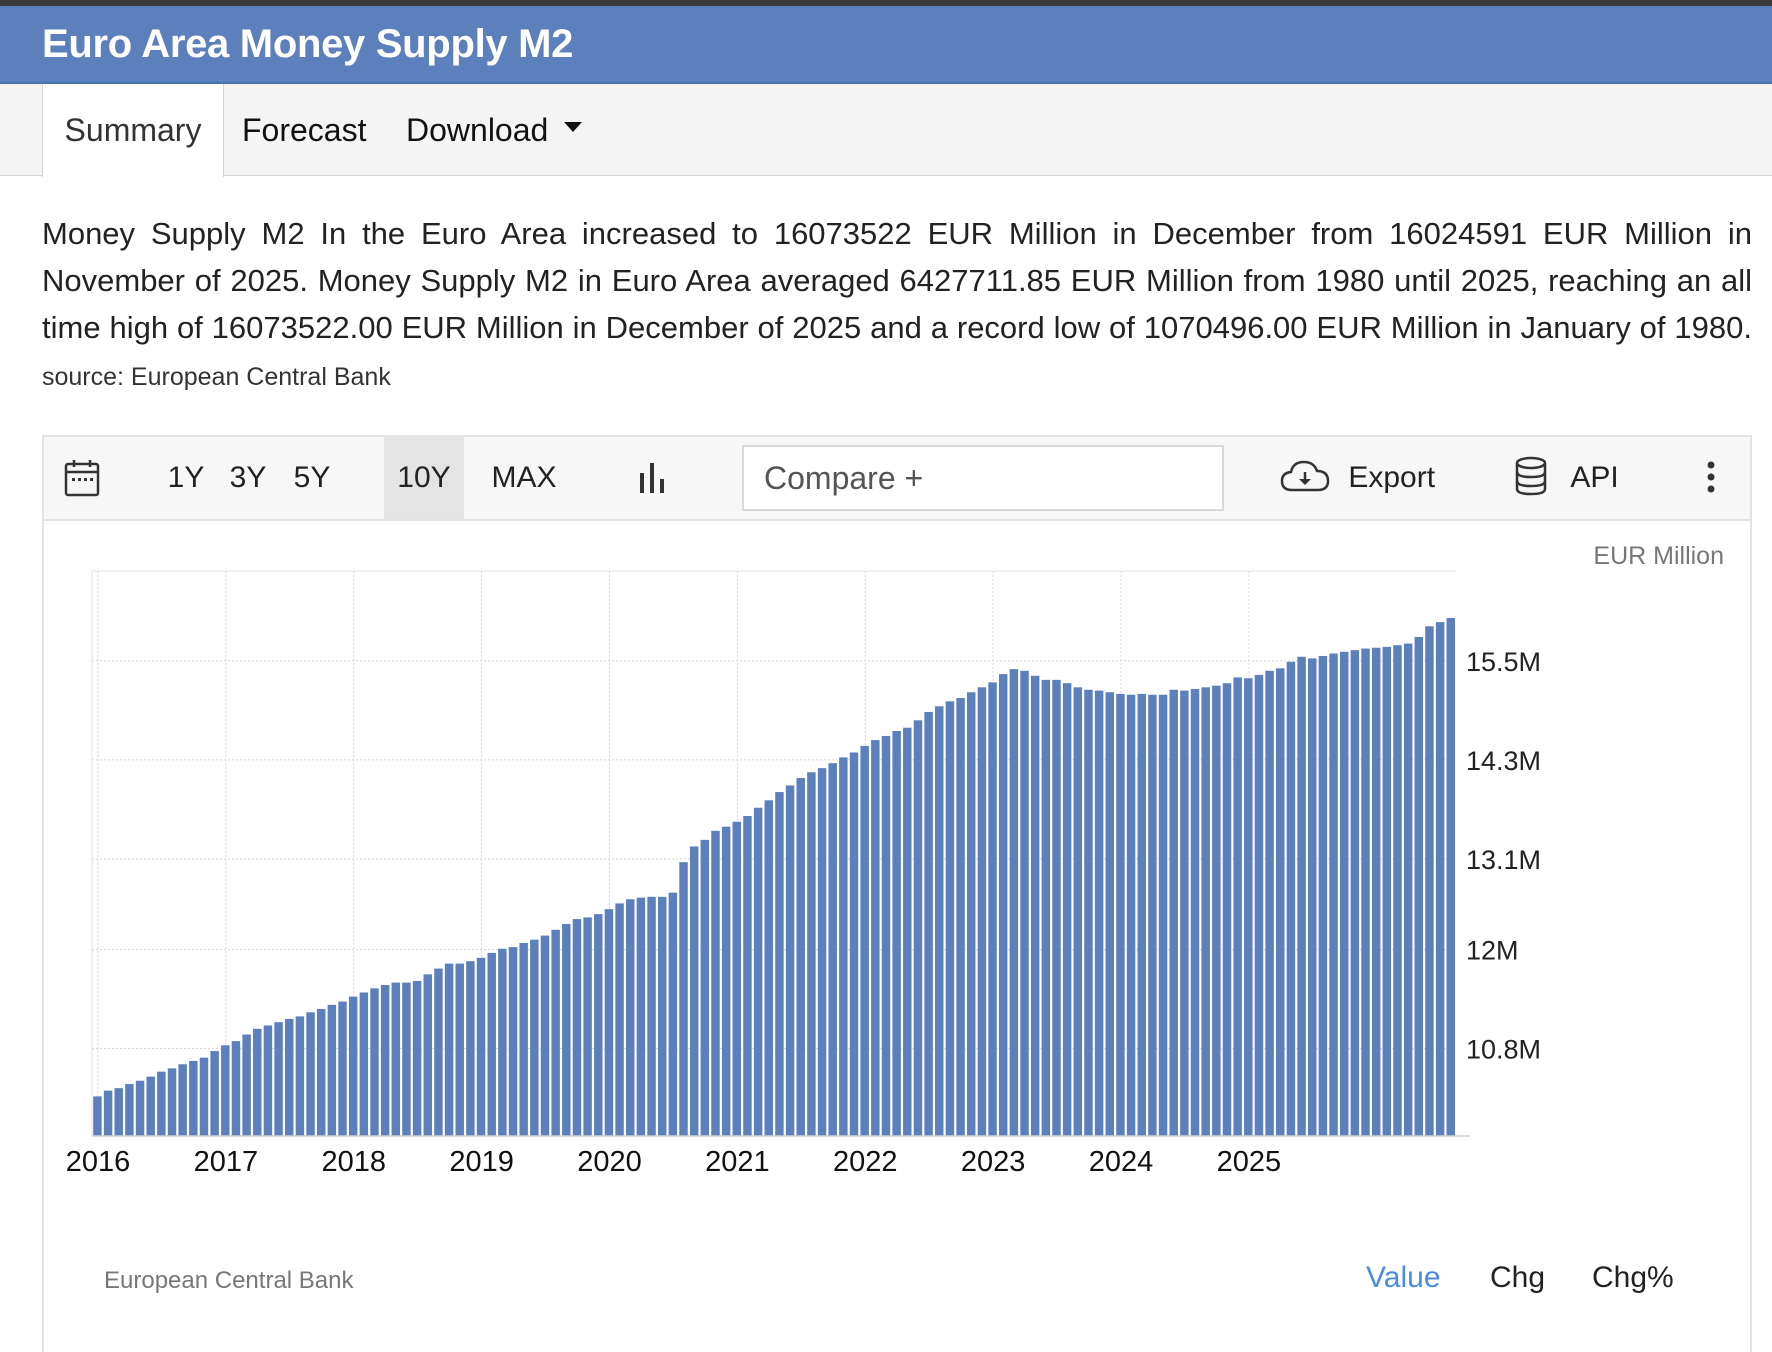 This screenshot has height=1352, width=1772. What do you see at coordinates (1492, 951) in the screenshot?
I see `y-tick-label: 12M` at bounding box center [1492, 951].